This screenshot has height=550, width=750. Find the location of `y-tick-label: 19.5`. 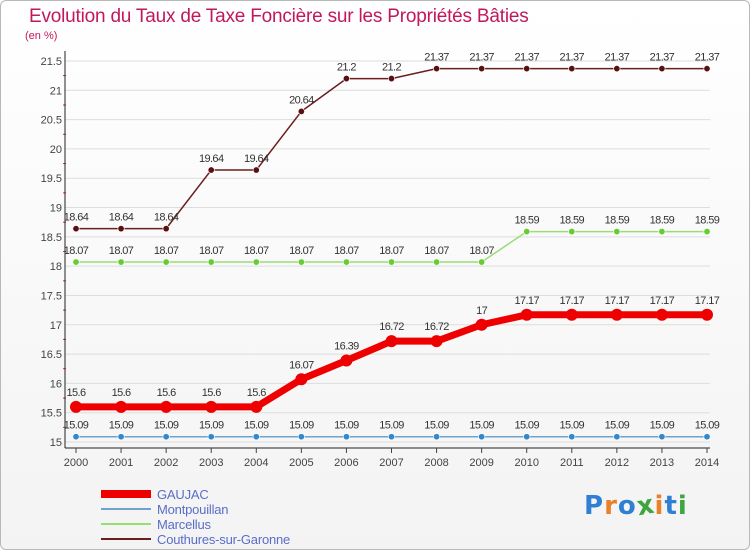

y-tick-label: 19.5 is located at coordinates (51, 179).